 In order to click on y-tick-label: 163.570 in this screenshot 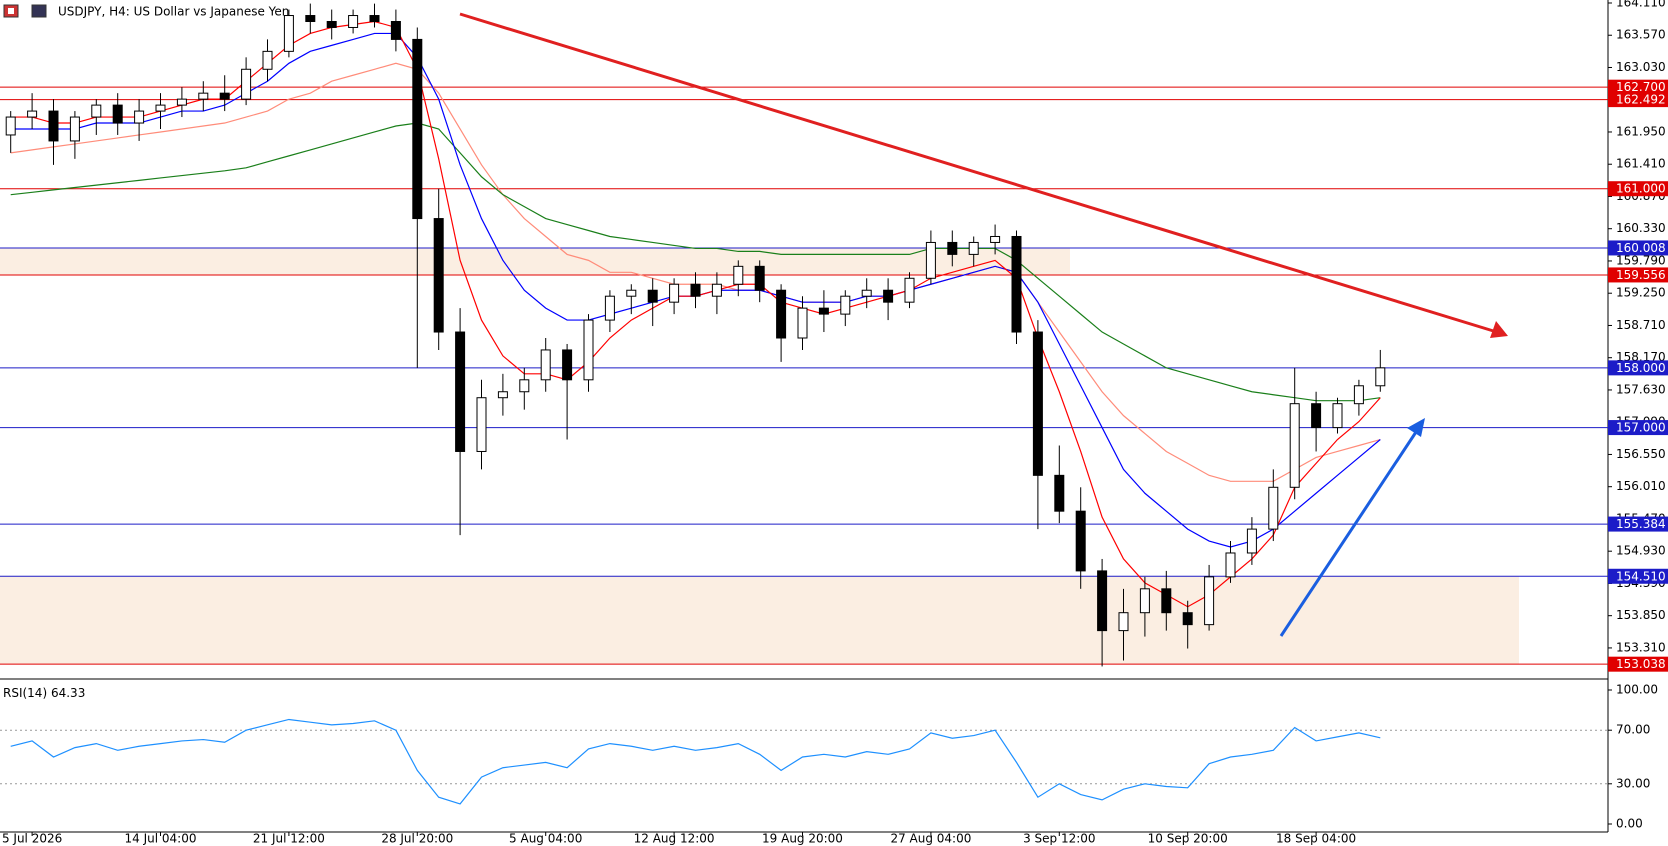, I will do `click(1641, 35)`.